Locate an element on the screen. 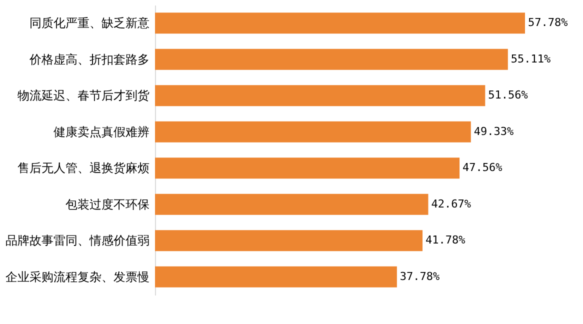 The image size is (583, 324). y-tick-label: 品牌故事雷同、情感价值弱 is located at coordinates (78, 241).